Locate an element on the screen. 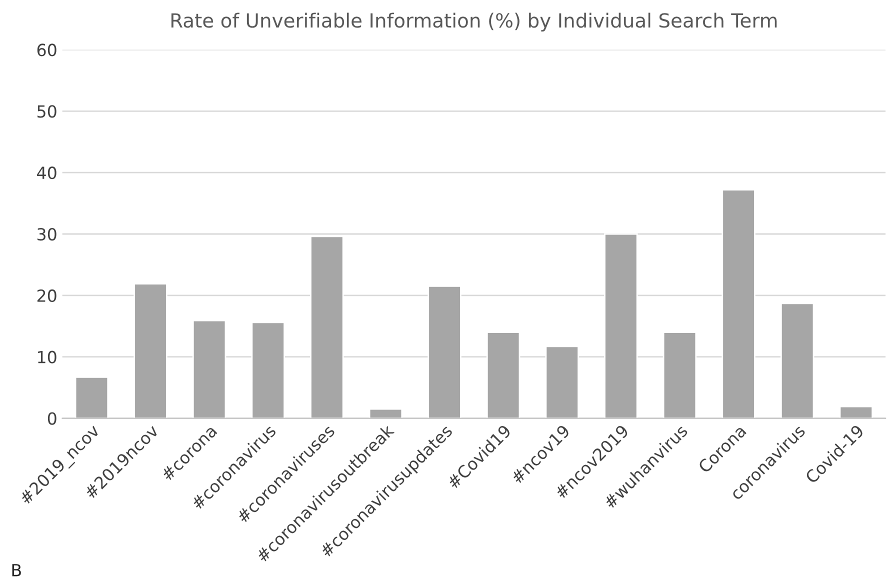  y-tick-label: 40 is located at coordinates (46, 173).